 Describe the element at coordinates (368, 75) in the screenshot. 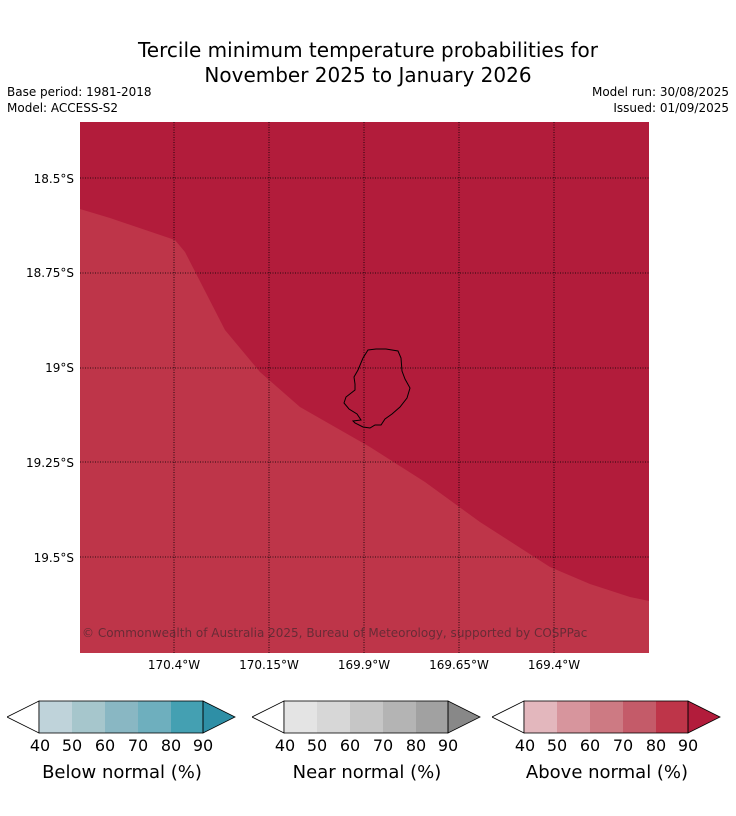

I see `title-line-2: November 2025 to January 2026` at that location.